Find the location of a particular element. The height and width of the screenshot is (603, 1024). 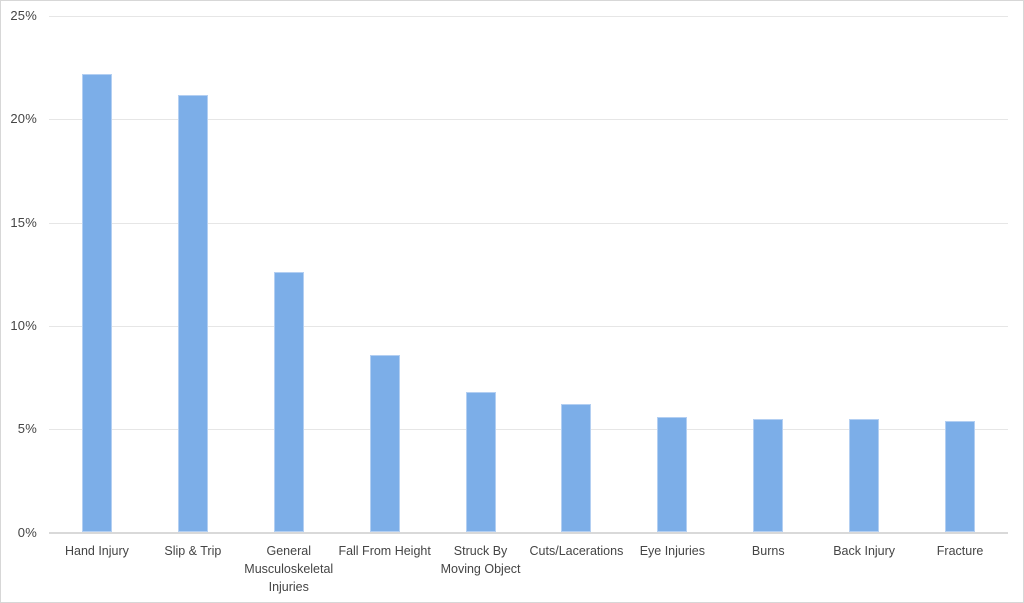

bar-fall-from-height is located at coordinates (384, 443).